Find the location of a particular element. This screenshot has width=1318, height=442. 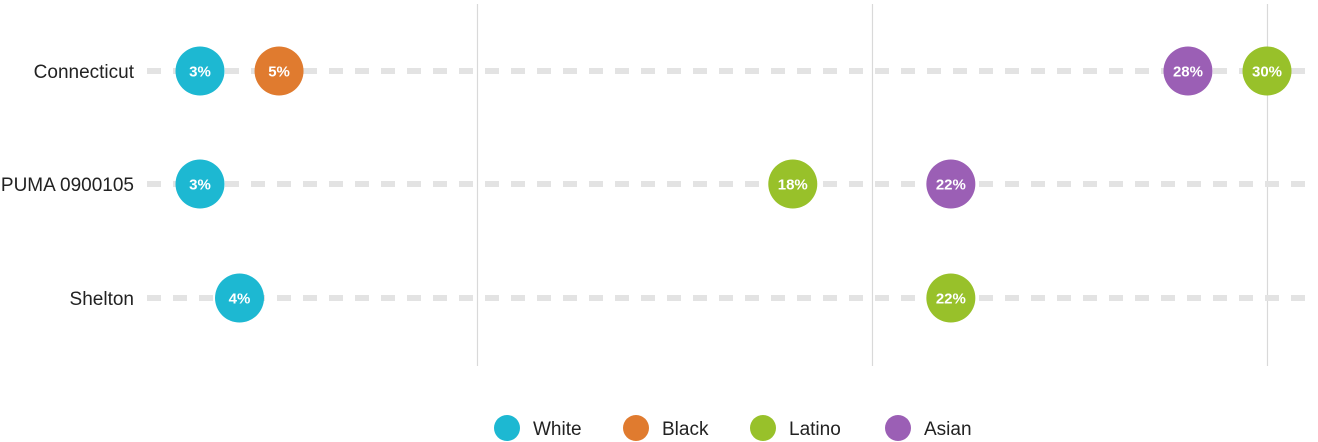

data-point-latino: 18% is located at coordinates (793, 184).